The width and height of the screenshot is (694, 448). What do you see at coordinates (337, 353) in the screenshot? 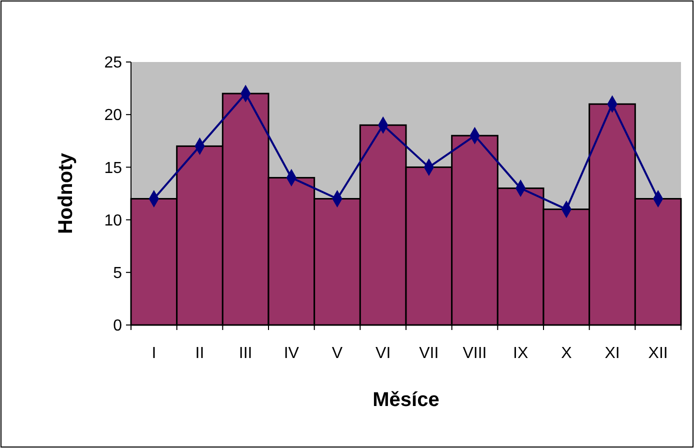
I see `x-tick-label: V` at bounding box center [337, 353].